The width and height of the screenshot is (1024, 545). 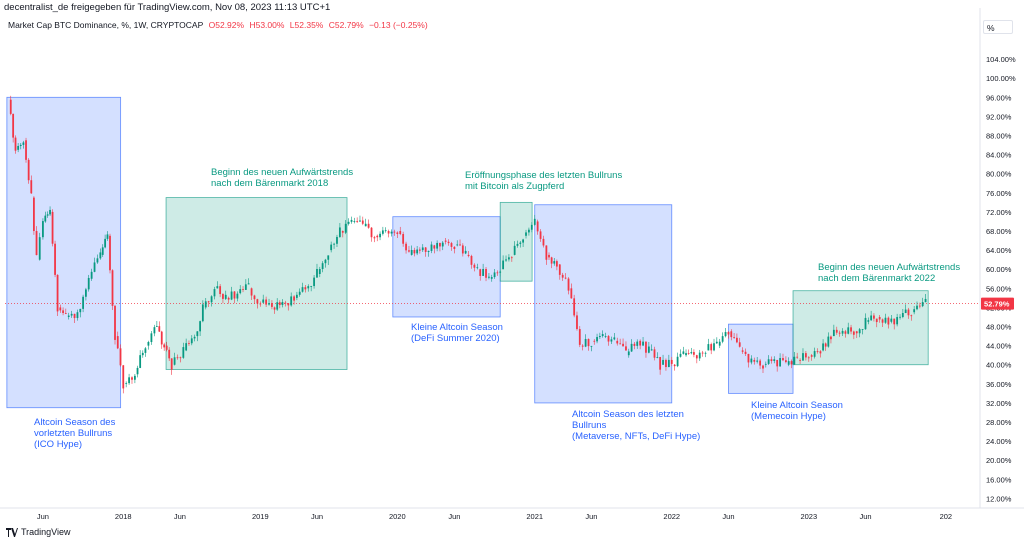 I want to click on y-tick-label: 88.00%, so click(x=999, y=136).